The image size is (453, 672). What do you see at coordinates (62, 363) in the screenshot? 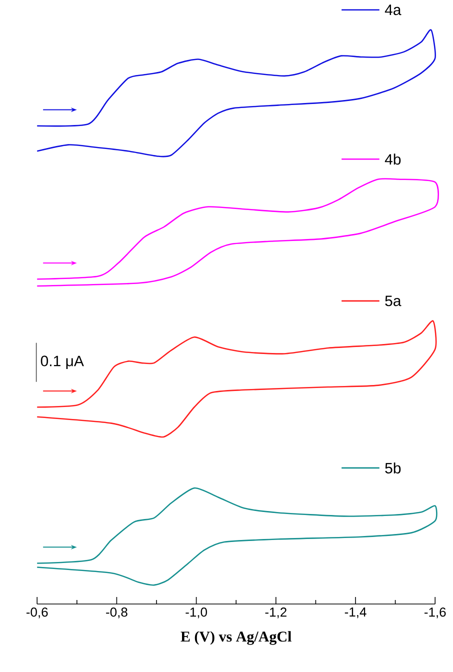
I see `annotation: 0.1 μA` at bounding box center [62, 363].